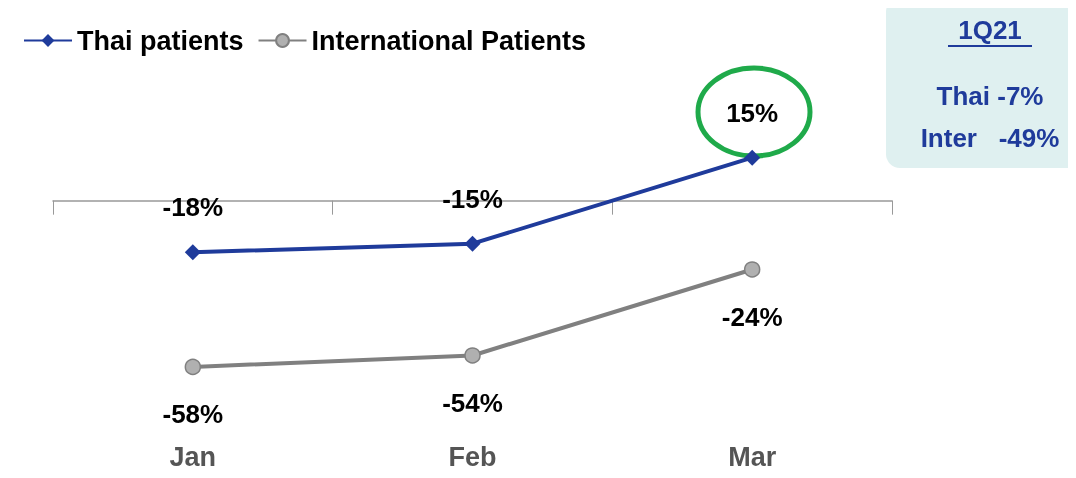 The height and width of the screenshot is (478, 1076). What do you see at coordinates (752, 316) in the screenshot?
I see `data-label: -24%` at bounding box center [752, 316].